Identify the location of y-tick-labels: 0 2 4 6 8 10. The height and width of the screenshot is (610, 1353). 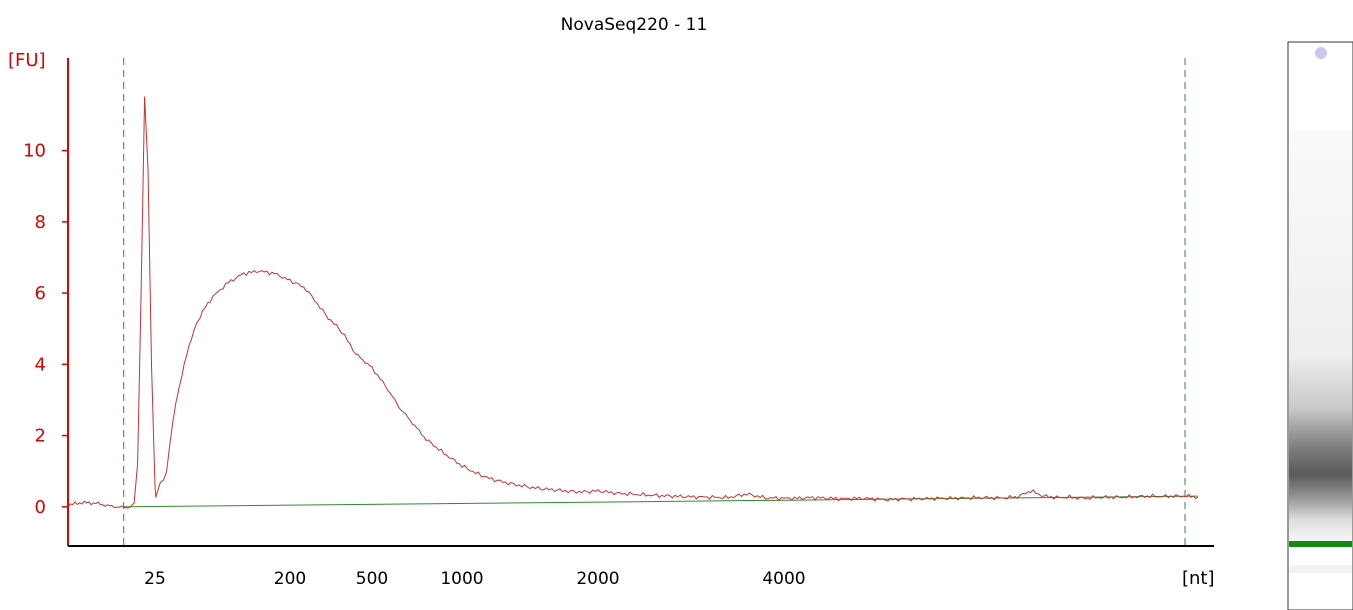
(34, 329).